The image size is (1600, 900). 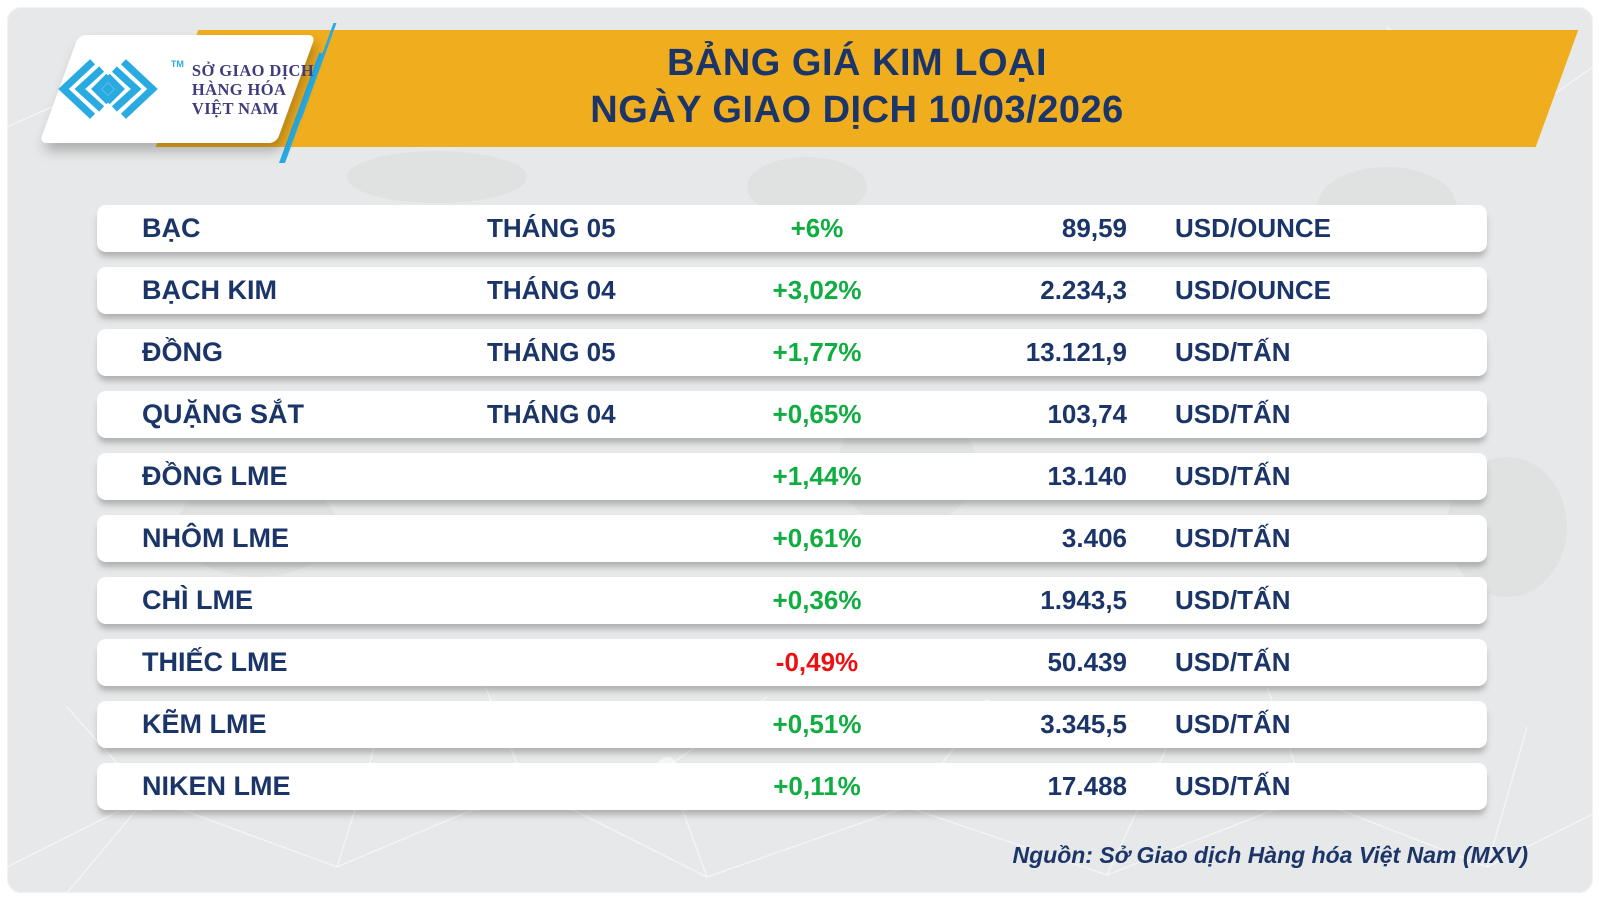 What do you see at coordinates (1083, 724) in the screenshot?
I see `price-value: 3.345,5` at bounding box center [1083, 724].